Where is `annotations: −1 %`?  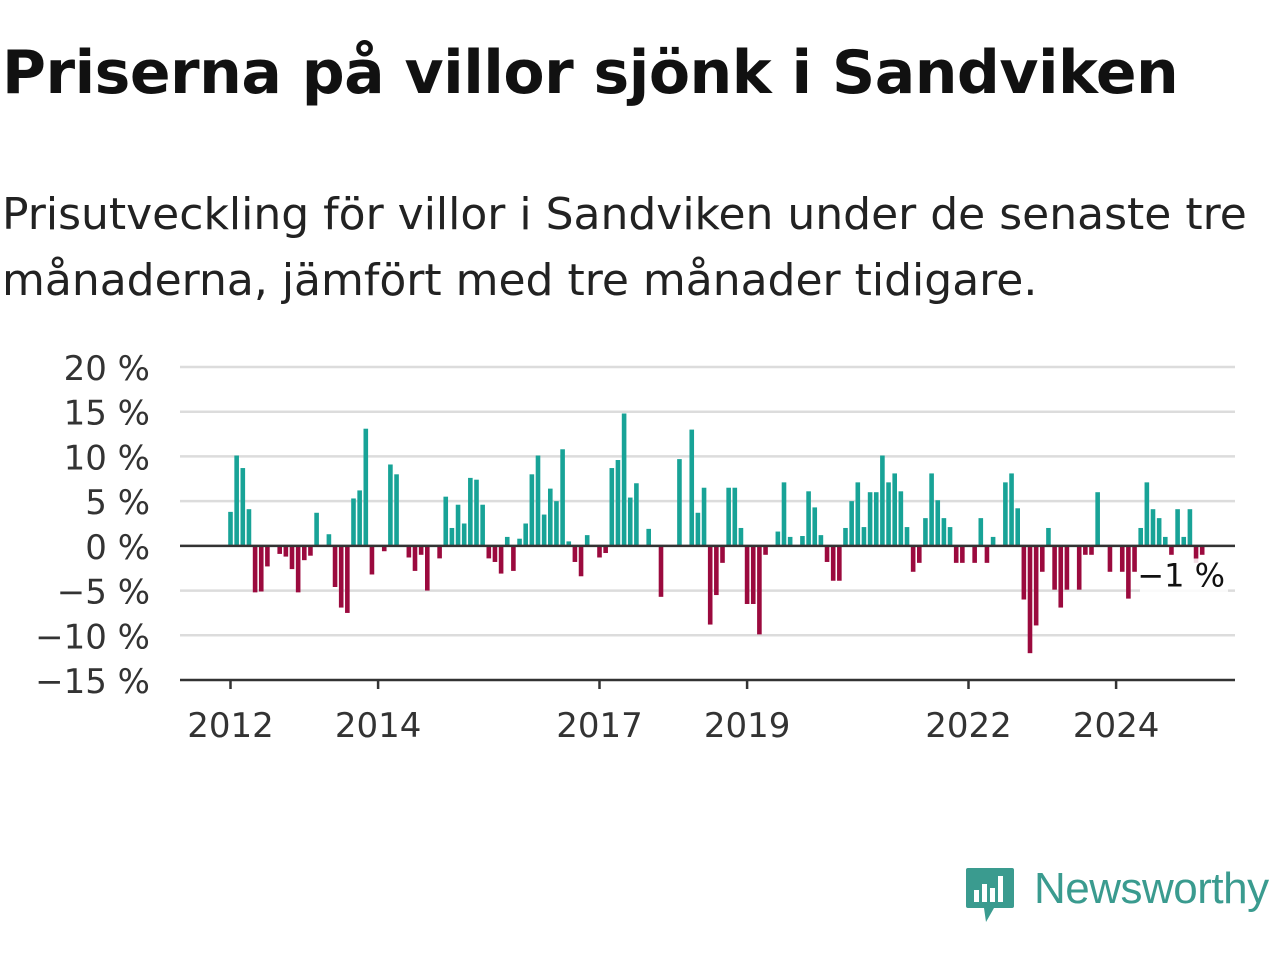 annotations: −1 % is located at coordinates (1182, 576).